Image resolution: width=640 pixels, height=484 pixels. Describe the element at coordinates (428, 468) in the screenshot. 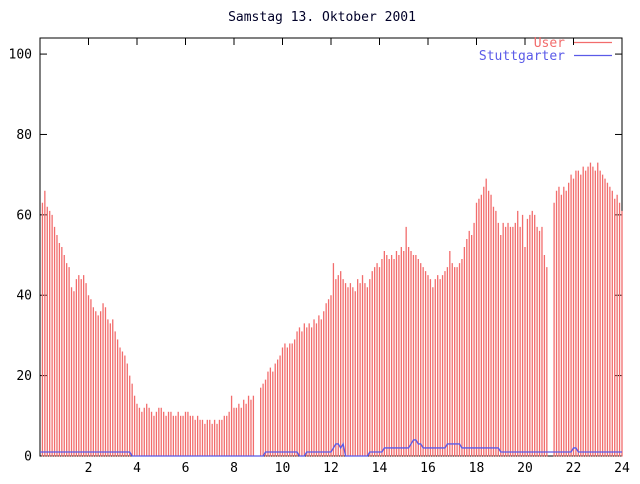

I see `x-tick-label: 16` at that location.